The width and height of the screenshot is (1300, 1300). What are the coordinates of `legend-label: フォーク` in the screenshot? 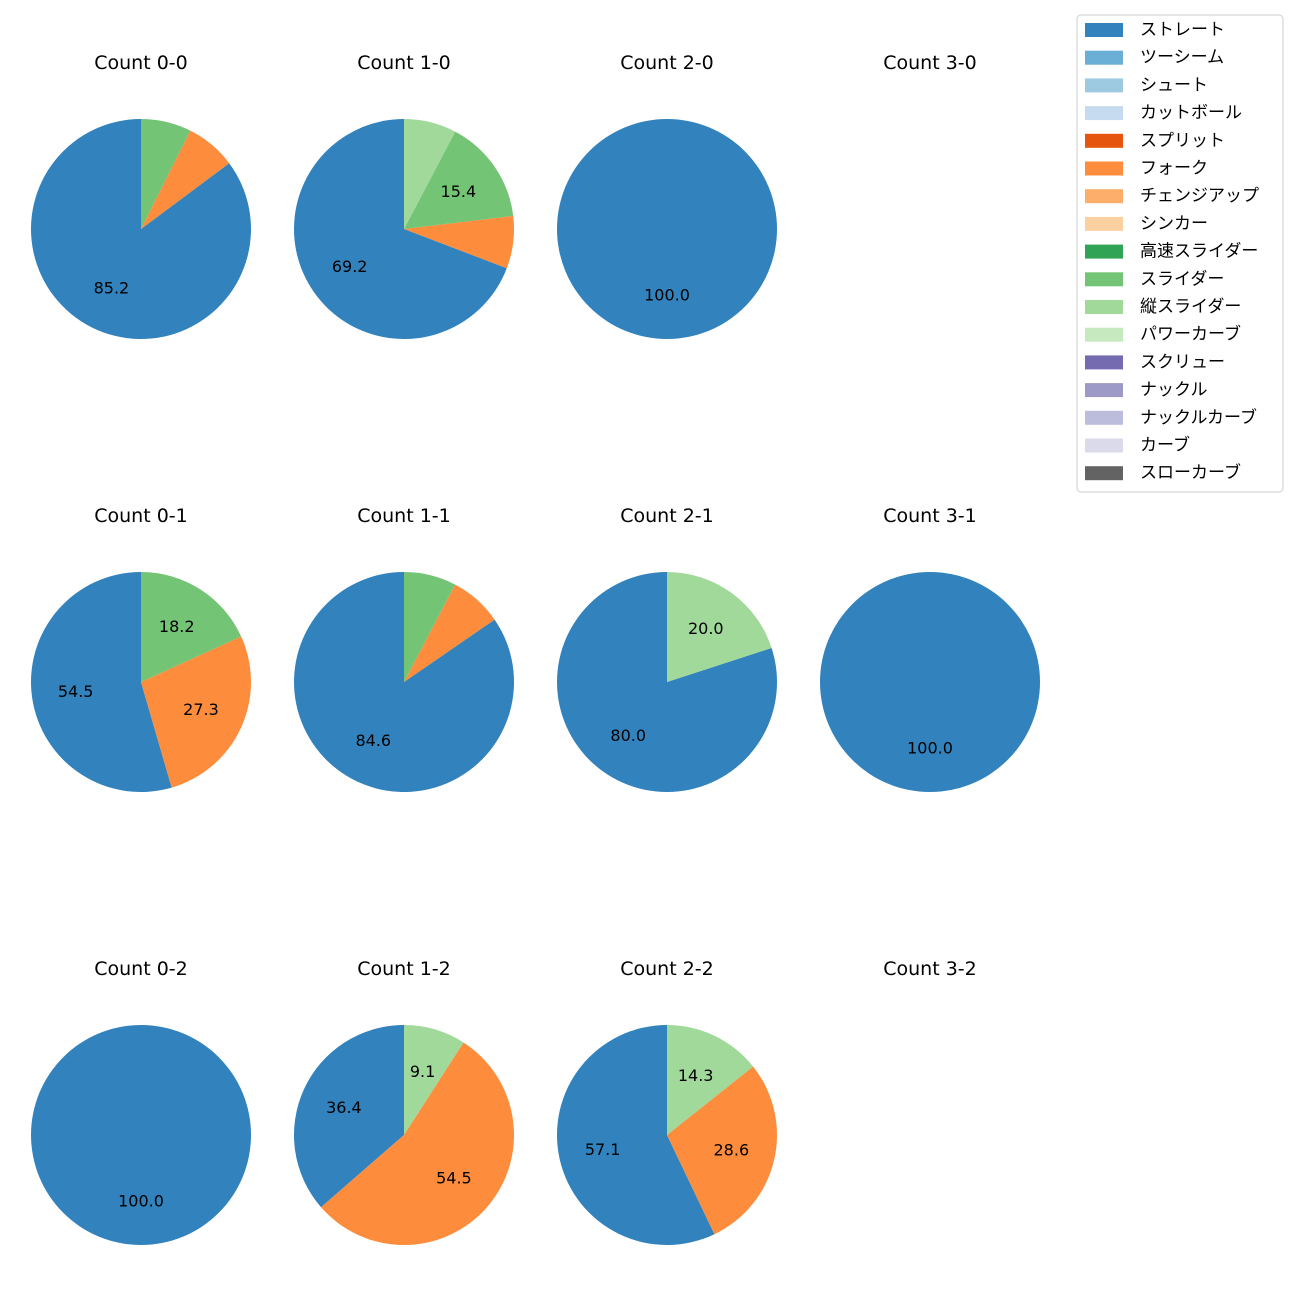 It's located at (1174, 169).